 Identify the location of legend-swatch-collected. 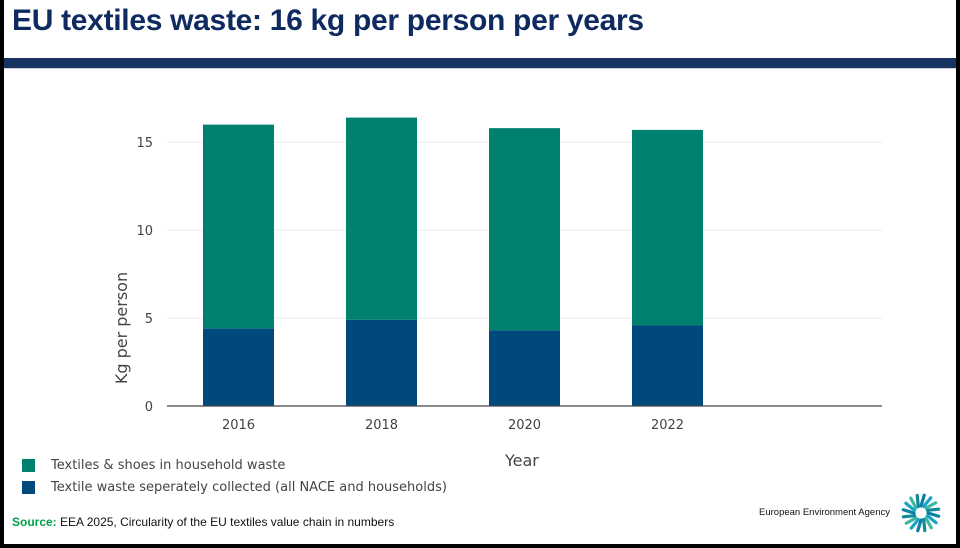
(28, 487).